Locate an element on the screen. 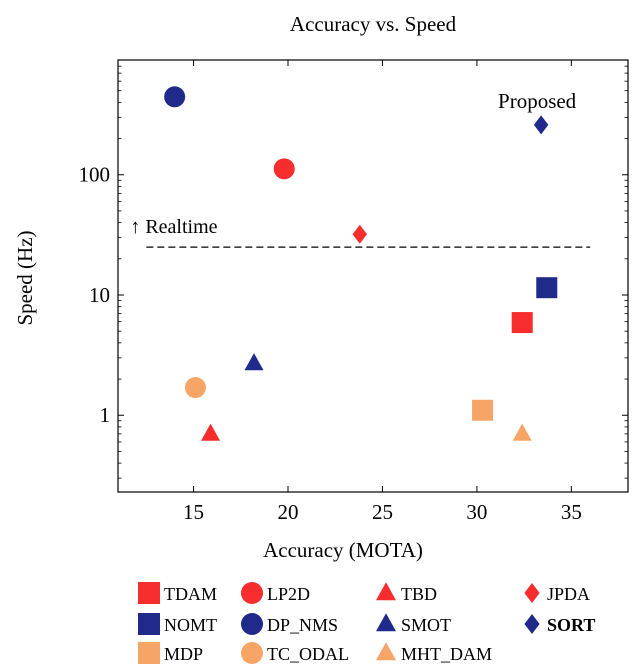 The width and height of the screenshot is (636, 670). data-point-tbd is located at coordinates (211, 432).